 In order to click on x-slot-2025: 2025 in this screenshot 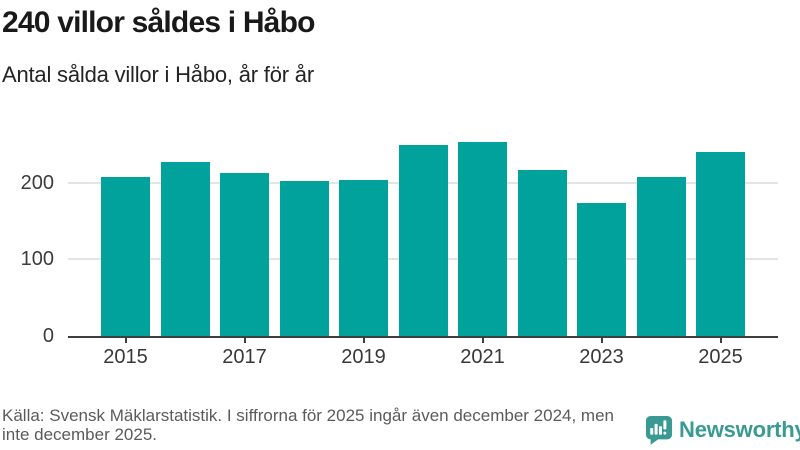, I will do `click(720, 354)`.